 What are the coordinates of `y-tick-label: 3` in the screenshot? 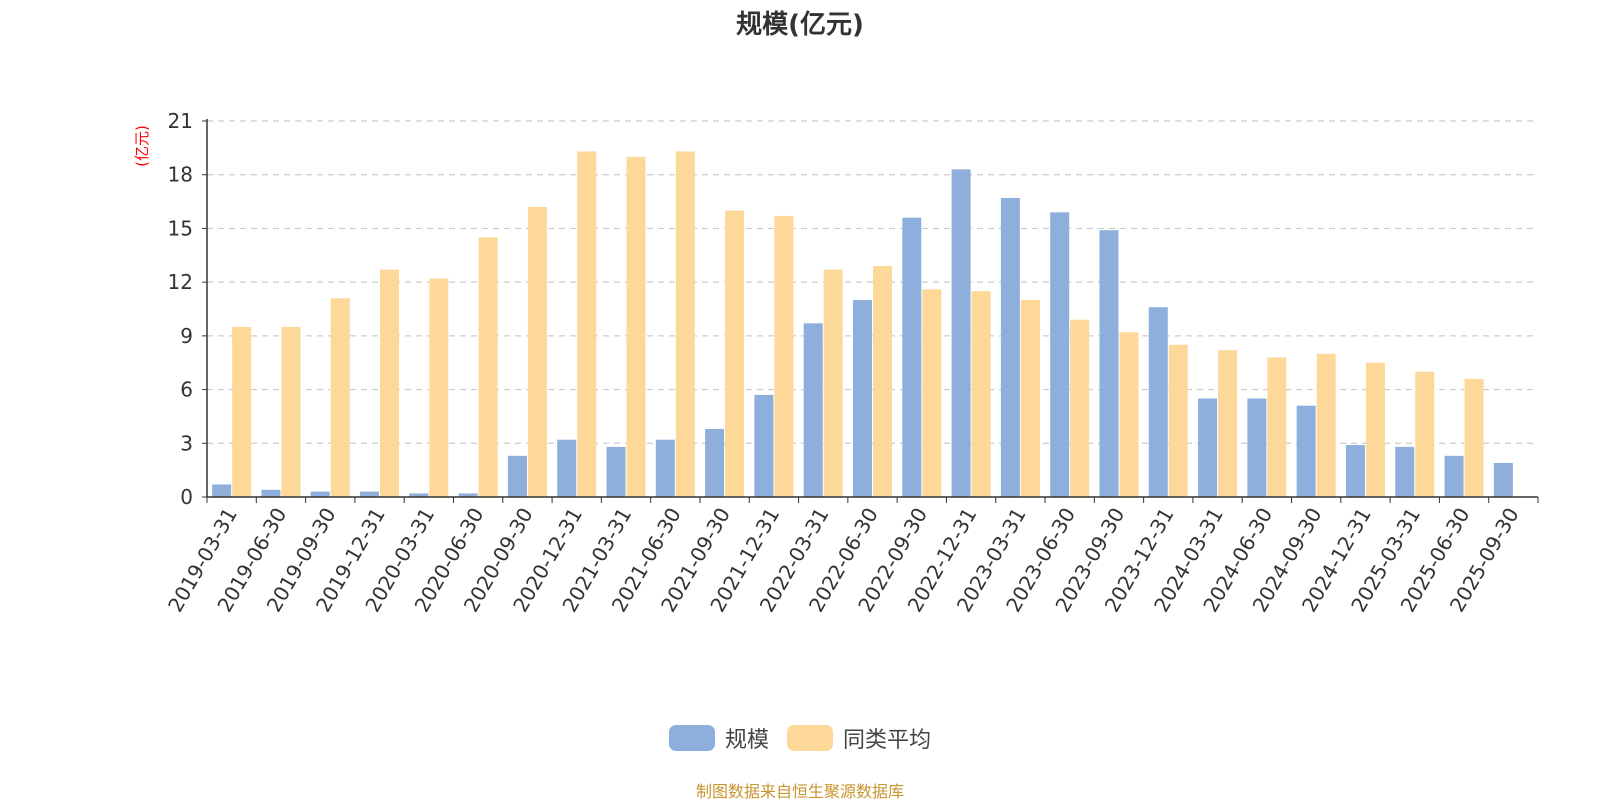 It's located at (186, 443).